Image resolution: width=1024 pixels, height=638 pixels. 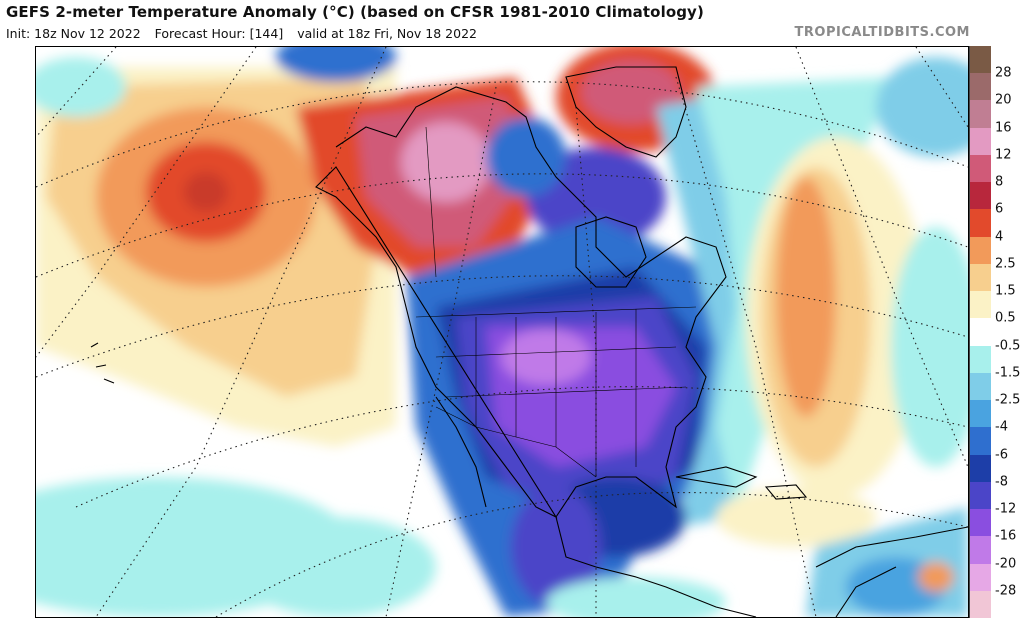 What do you see at coordinates (999, 182) in the screenshot?
I see `colorbar-label: 8` at bounding box center [999, 182].